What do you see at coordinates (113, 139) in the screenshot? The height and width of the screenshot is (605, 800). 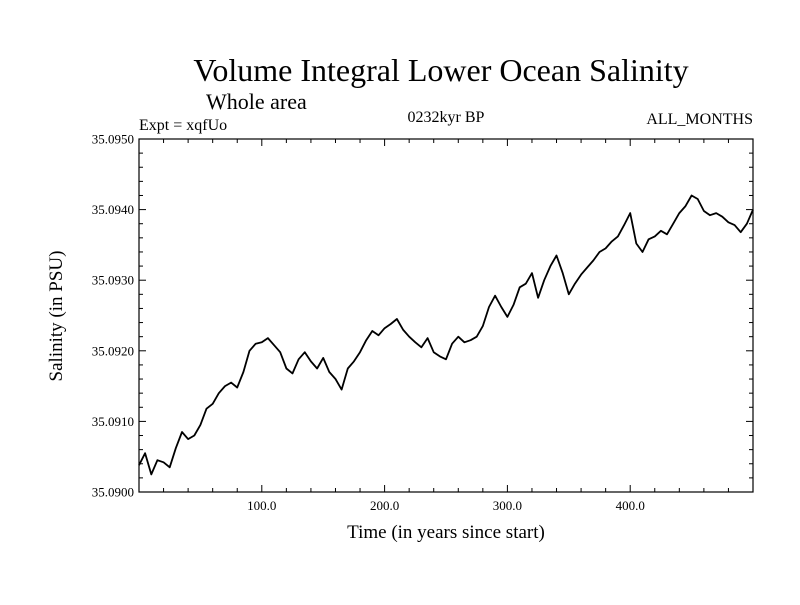 I see `y-tick-label: 35.0950` at bounding box center [113, 139].